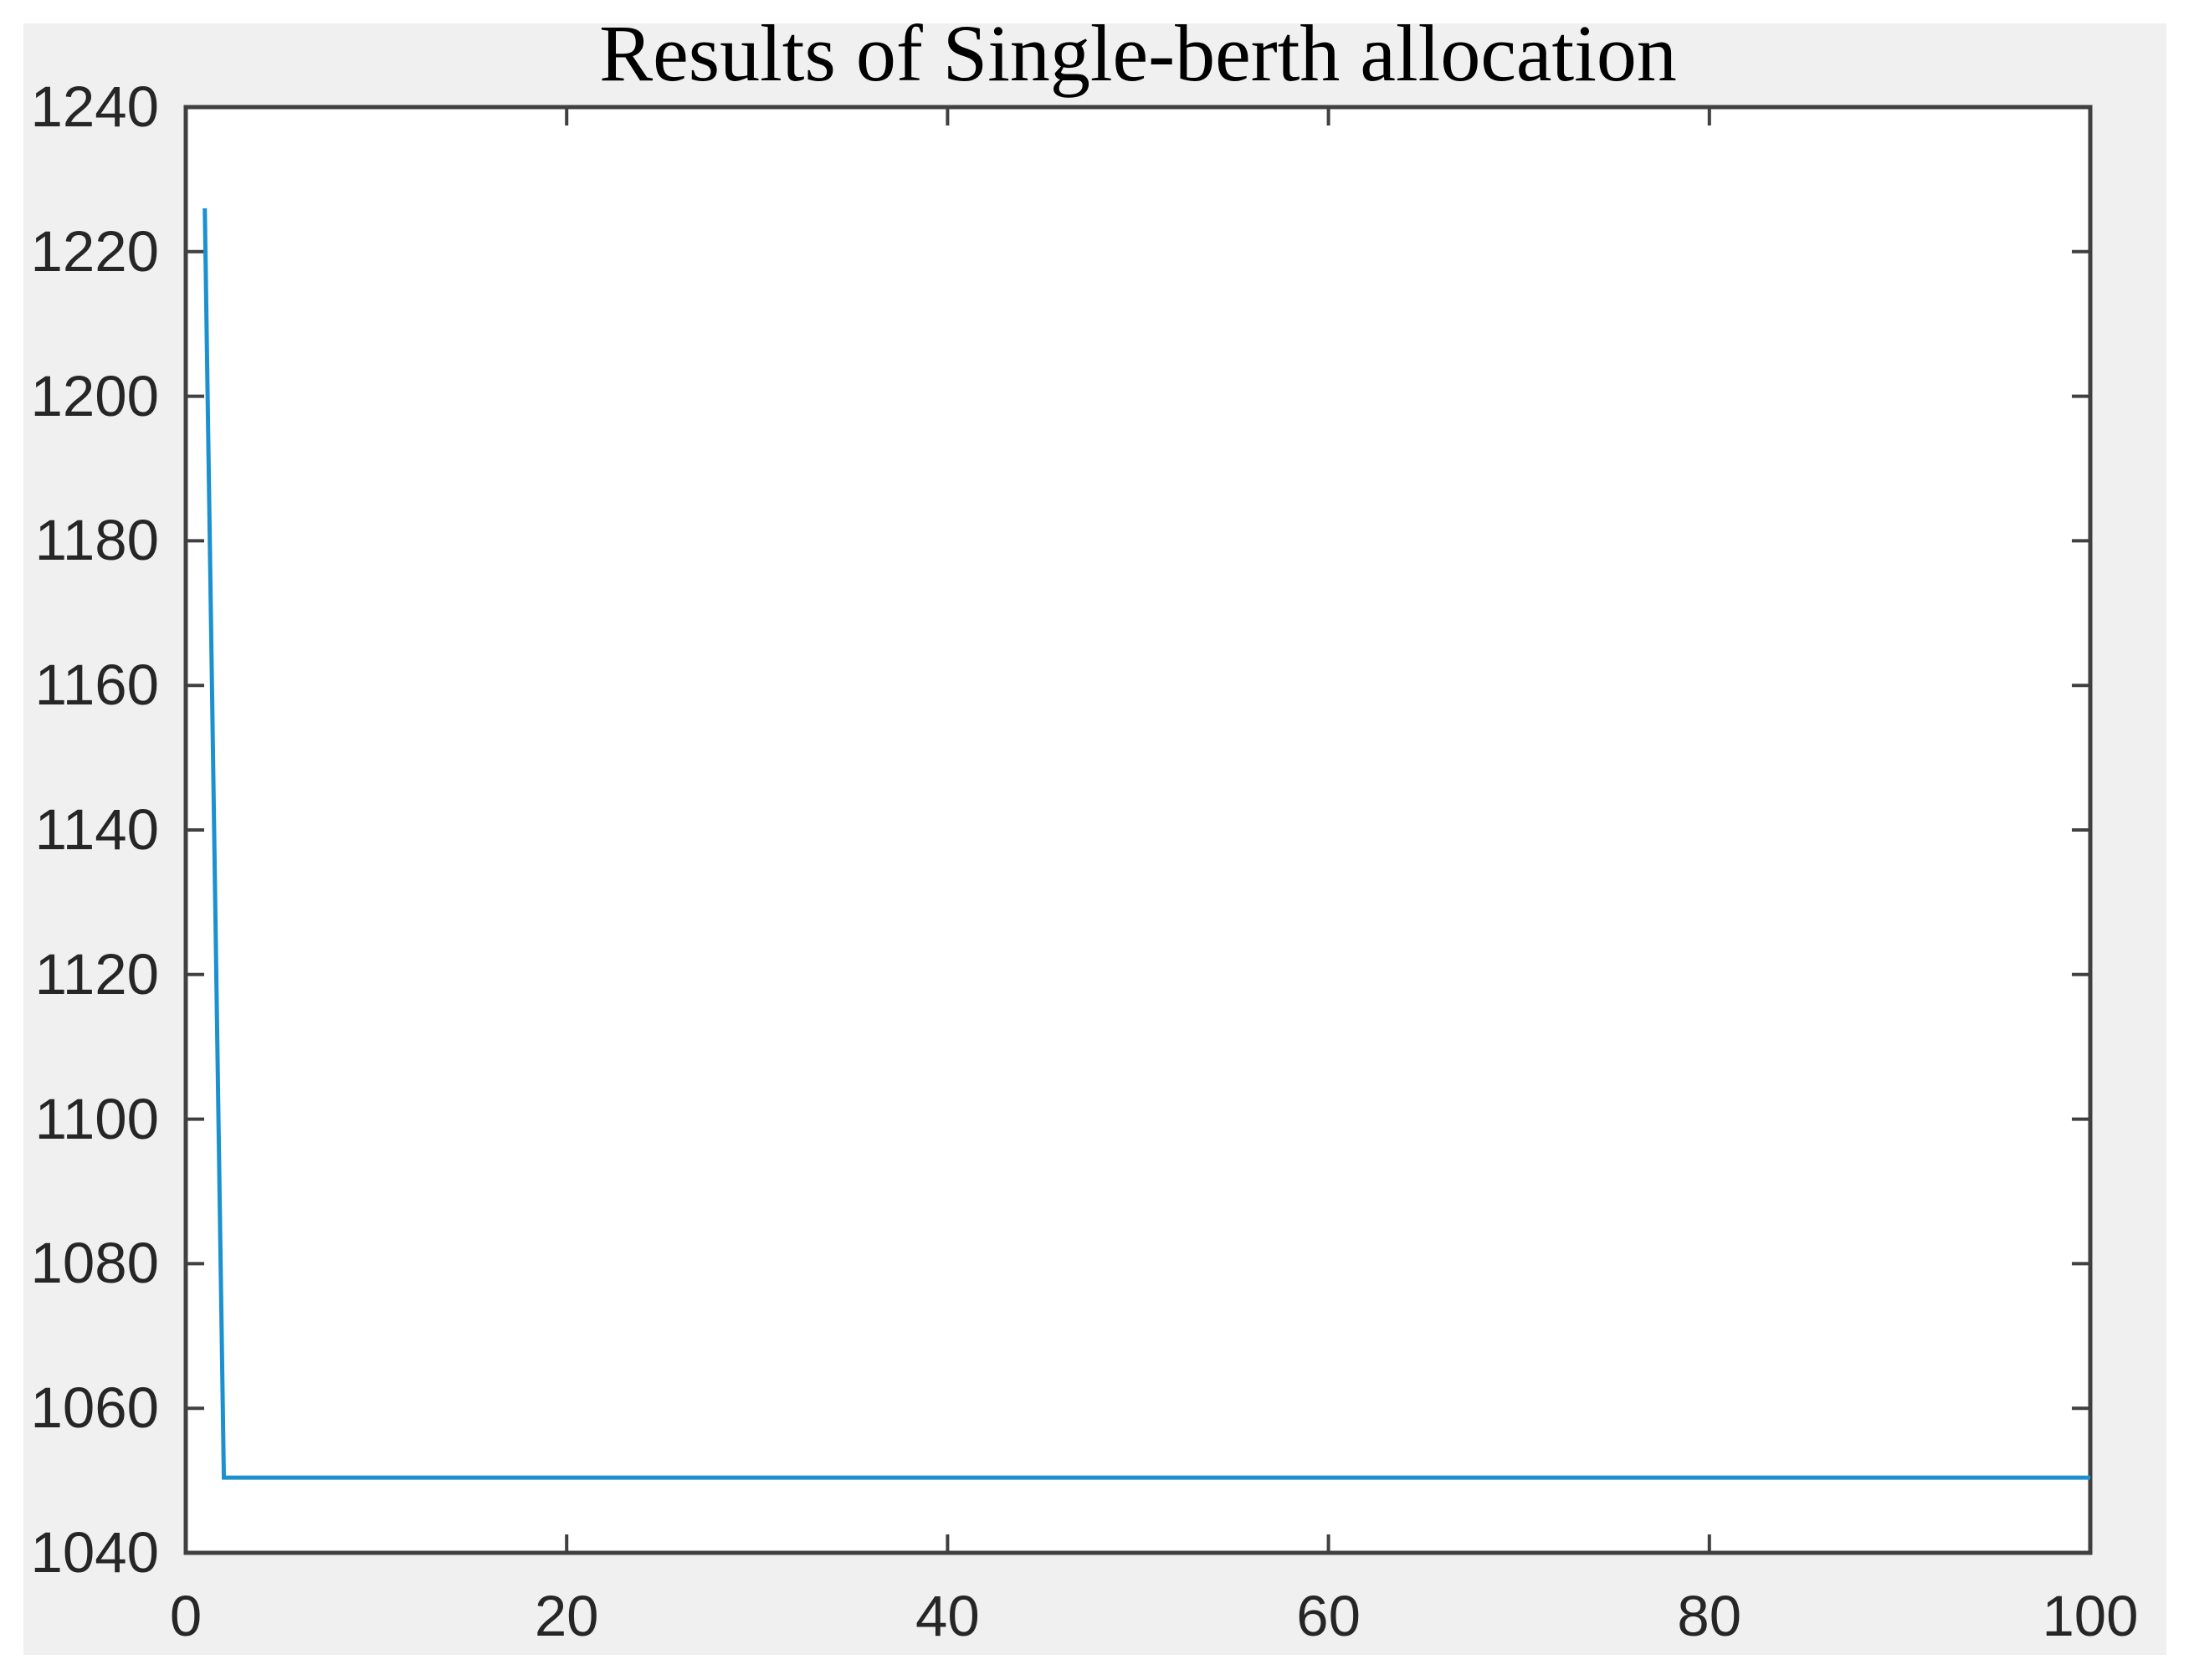 The height and width of the screenshot is (1680, 2189). Describe the element at coordinates (1138, 53) in the screenshot. I see `chart-title: Results of Single-berth allocation` at that location.